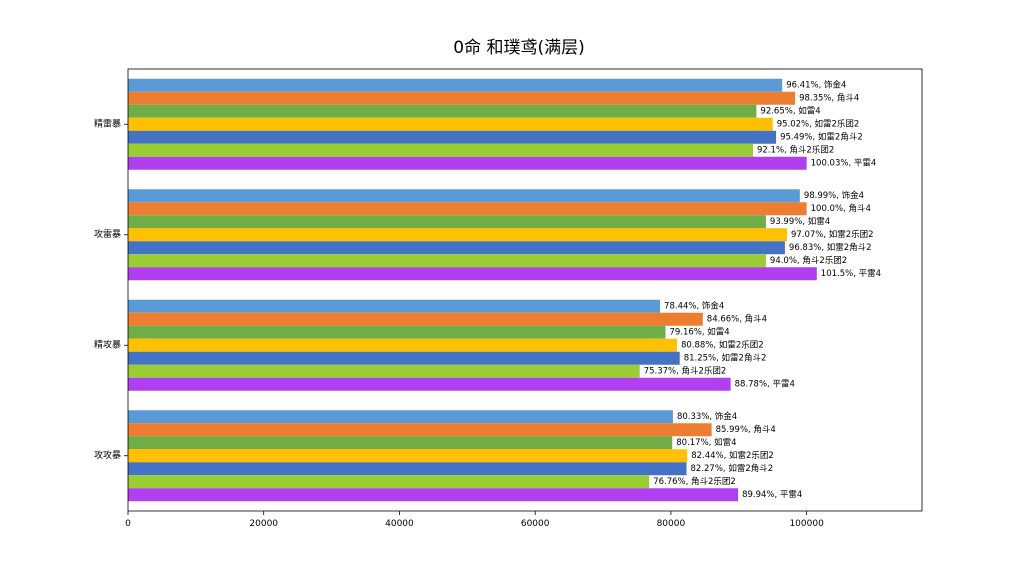  Describe the element at coordinates (452, 137) in the screenshot. I see `bar-如雷2角斗2-精雷暴` at that location.